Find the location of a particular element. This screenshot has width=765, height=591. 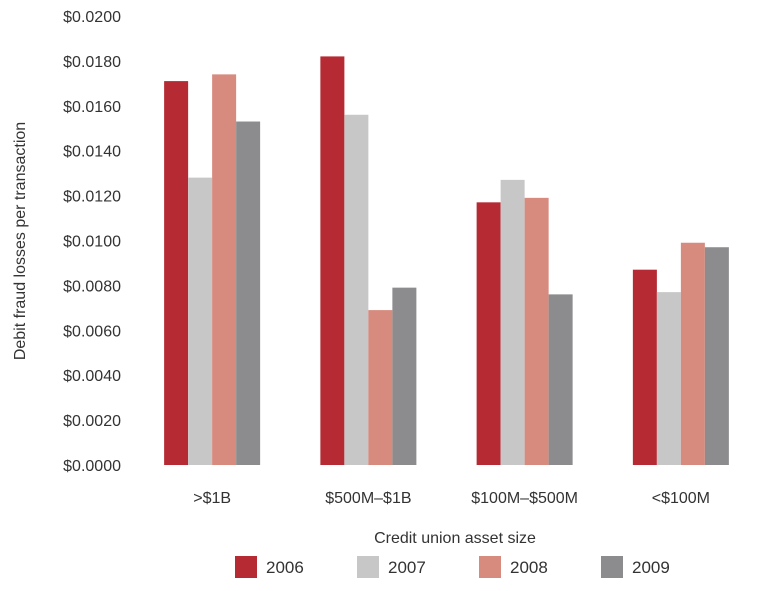

legend-label-2006: 2006 is located at coordinates (285, 567).